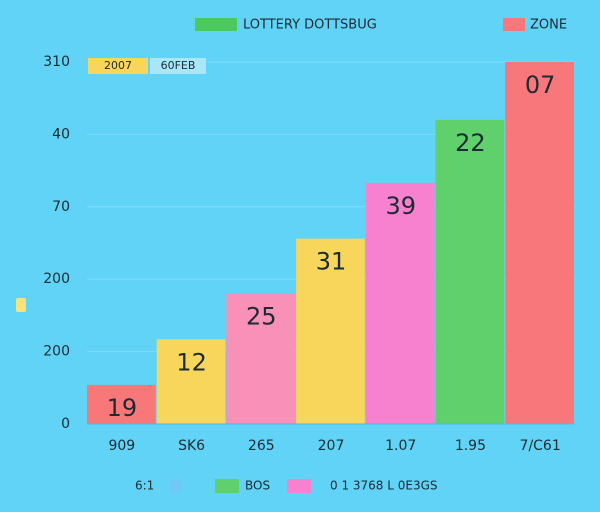 The image size is (600, 512). Describe the element at coordinates (61, 207) in the screenshot. I see `y-tick-label: 70` at that location.